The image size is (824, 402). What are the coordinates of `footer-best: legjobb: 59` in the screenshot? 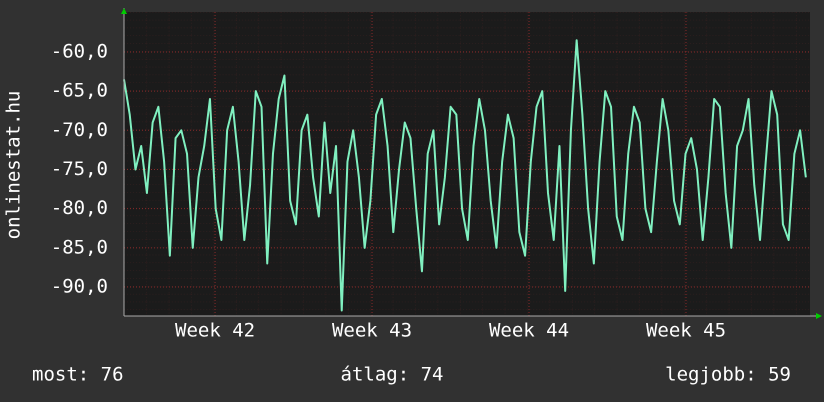 It's located at (728, 375).